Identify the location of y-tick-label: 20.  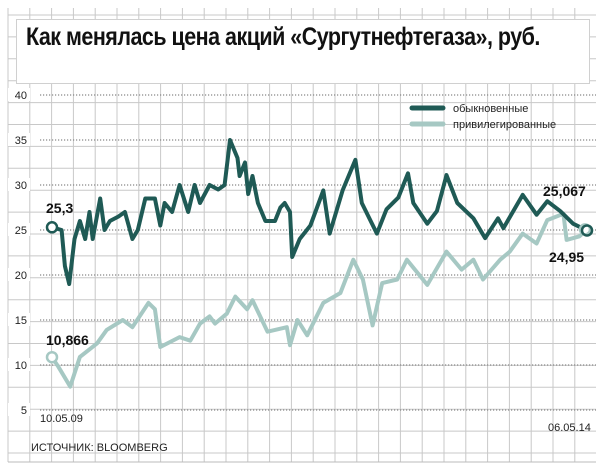
(21, 276).